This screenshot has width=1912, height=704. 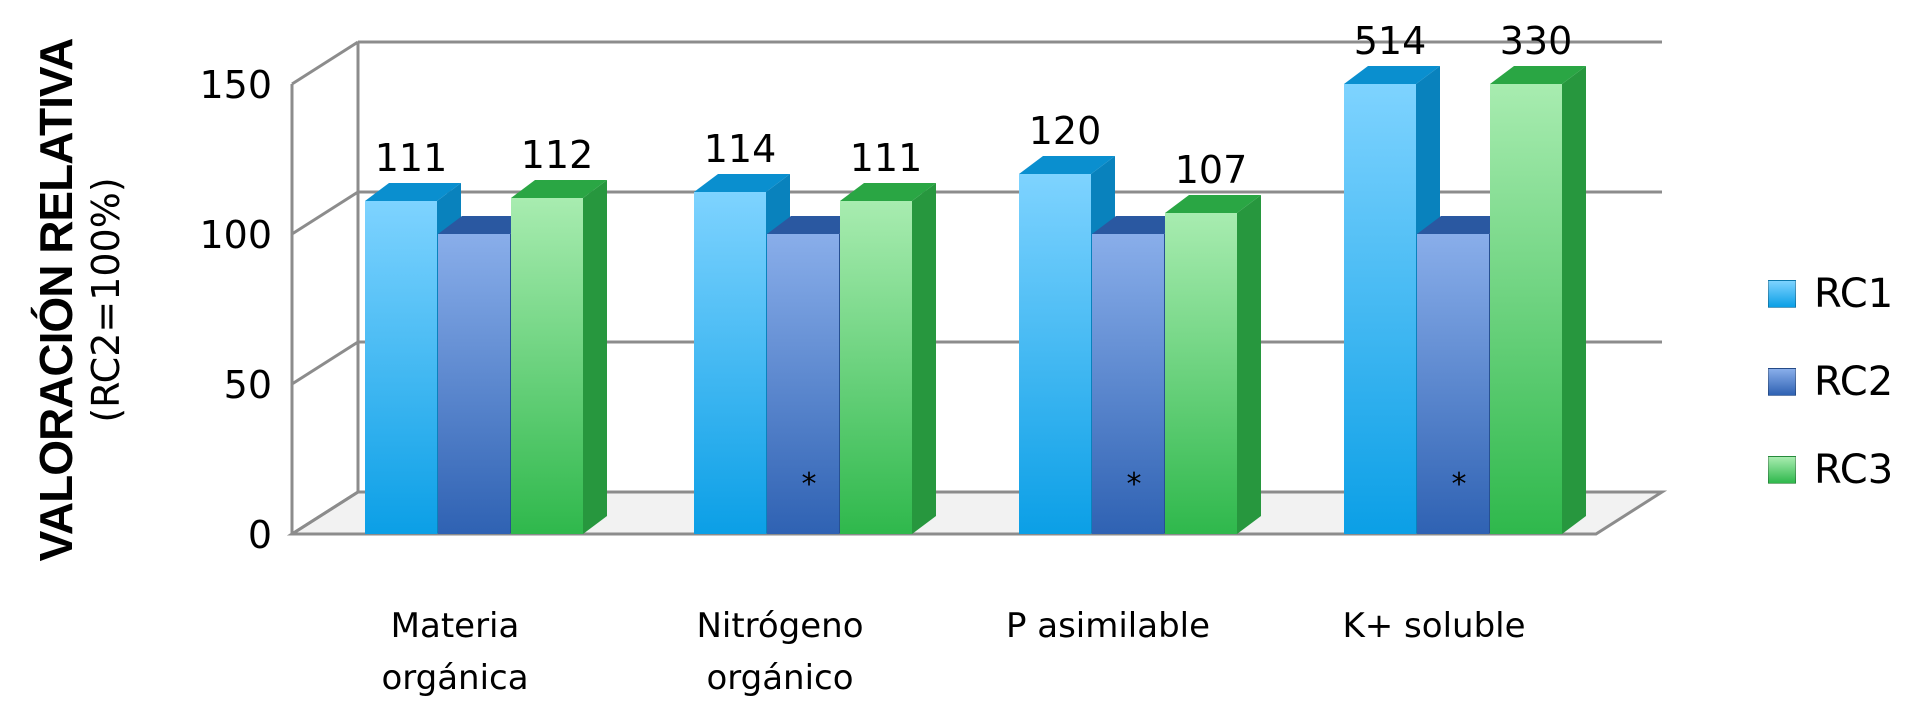 I want to click on category-label-nitrogeno: Nitrógeno orgánico, so click(x=780, y=652).